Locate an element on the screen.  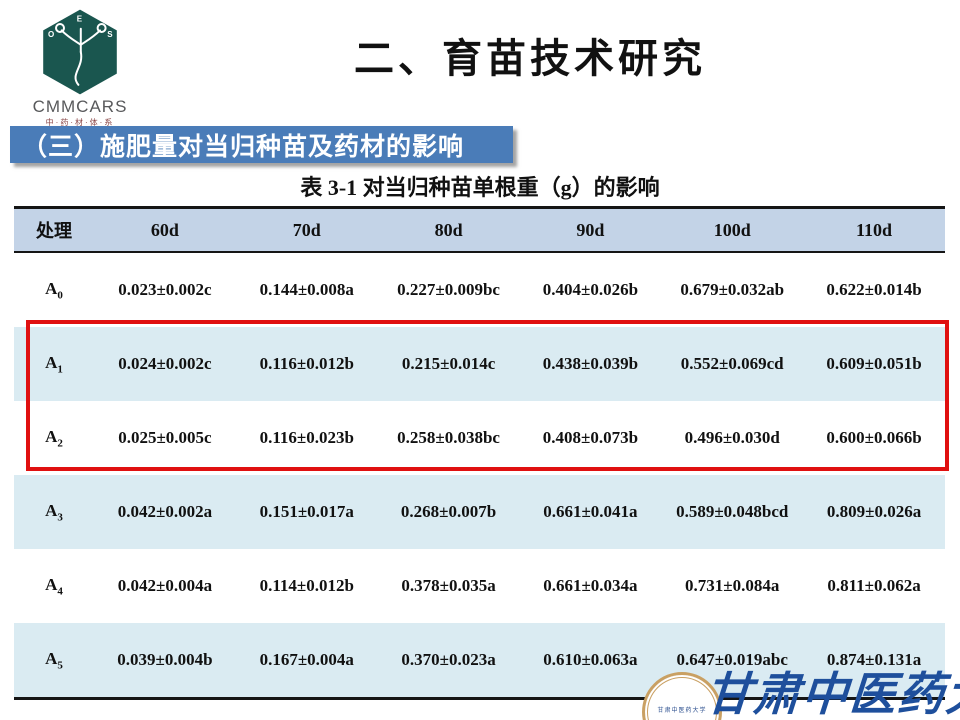
cell: 0.647±0.019abc is located at coordinates (732, 661).